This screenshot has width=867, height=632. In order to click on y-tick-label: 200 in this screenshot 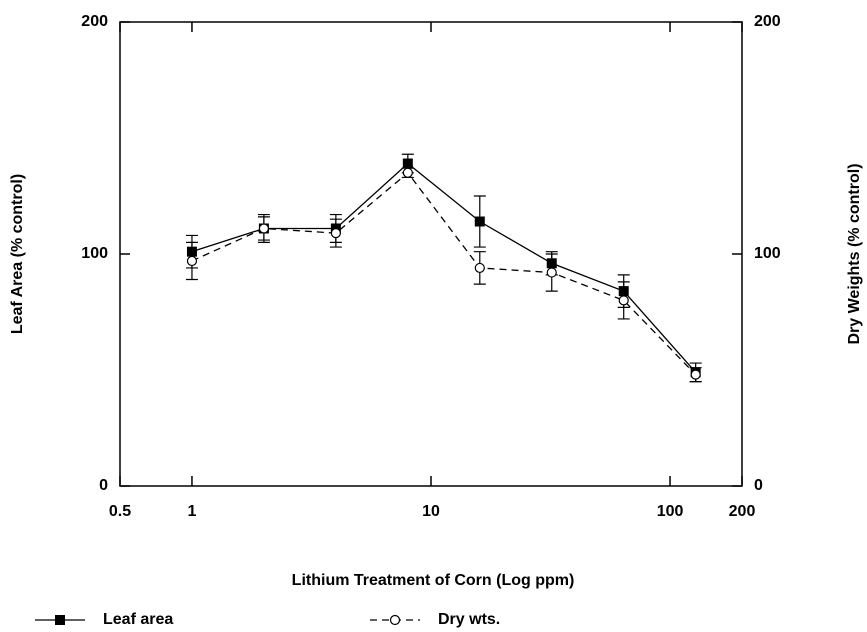, I will do `click(94, 21)`.